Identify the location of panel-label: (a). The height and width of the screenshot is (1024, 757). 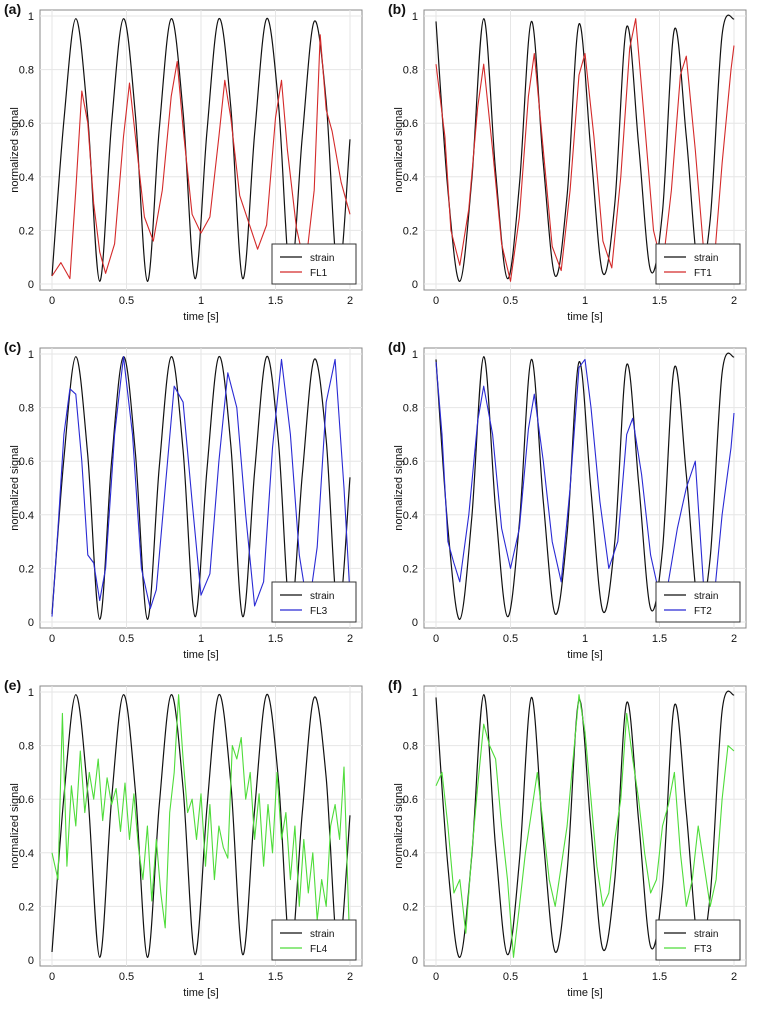
(12, 9).